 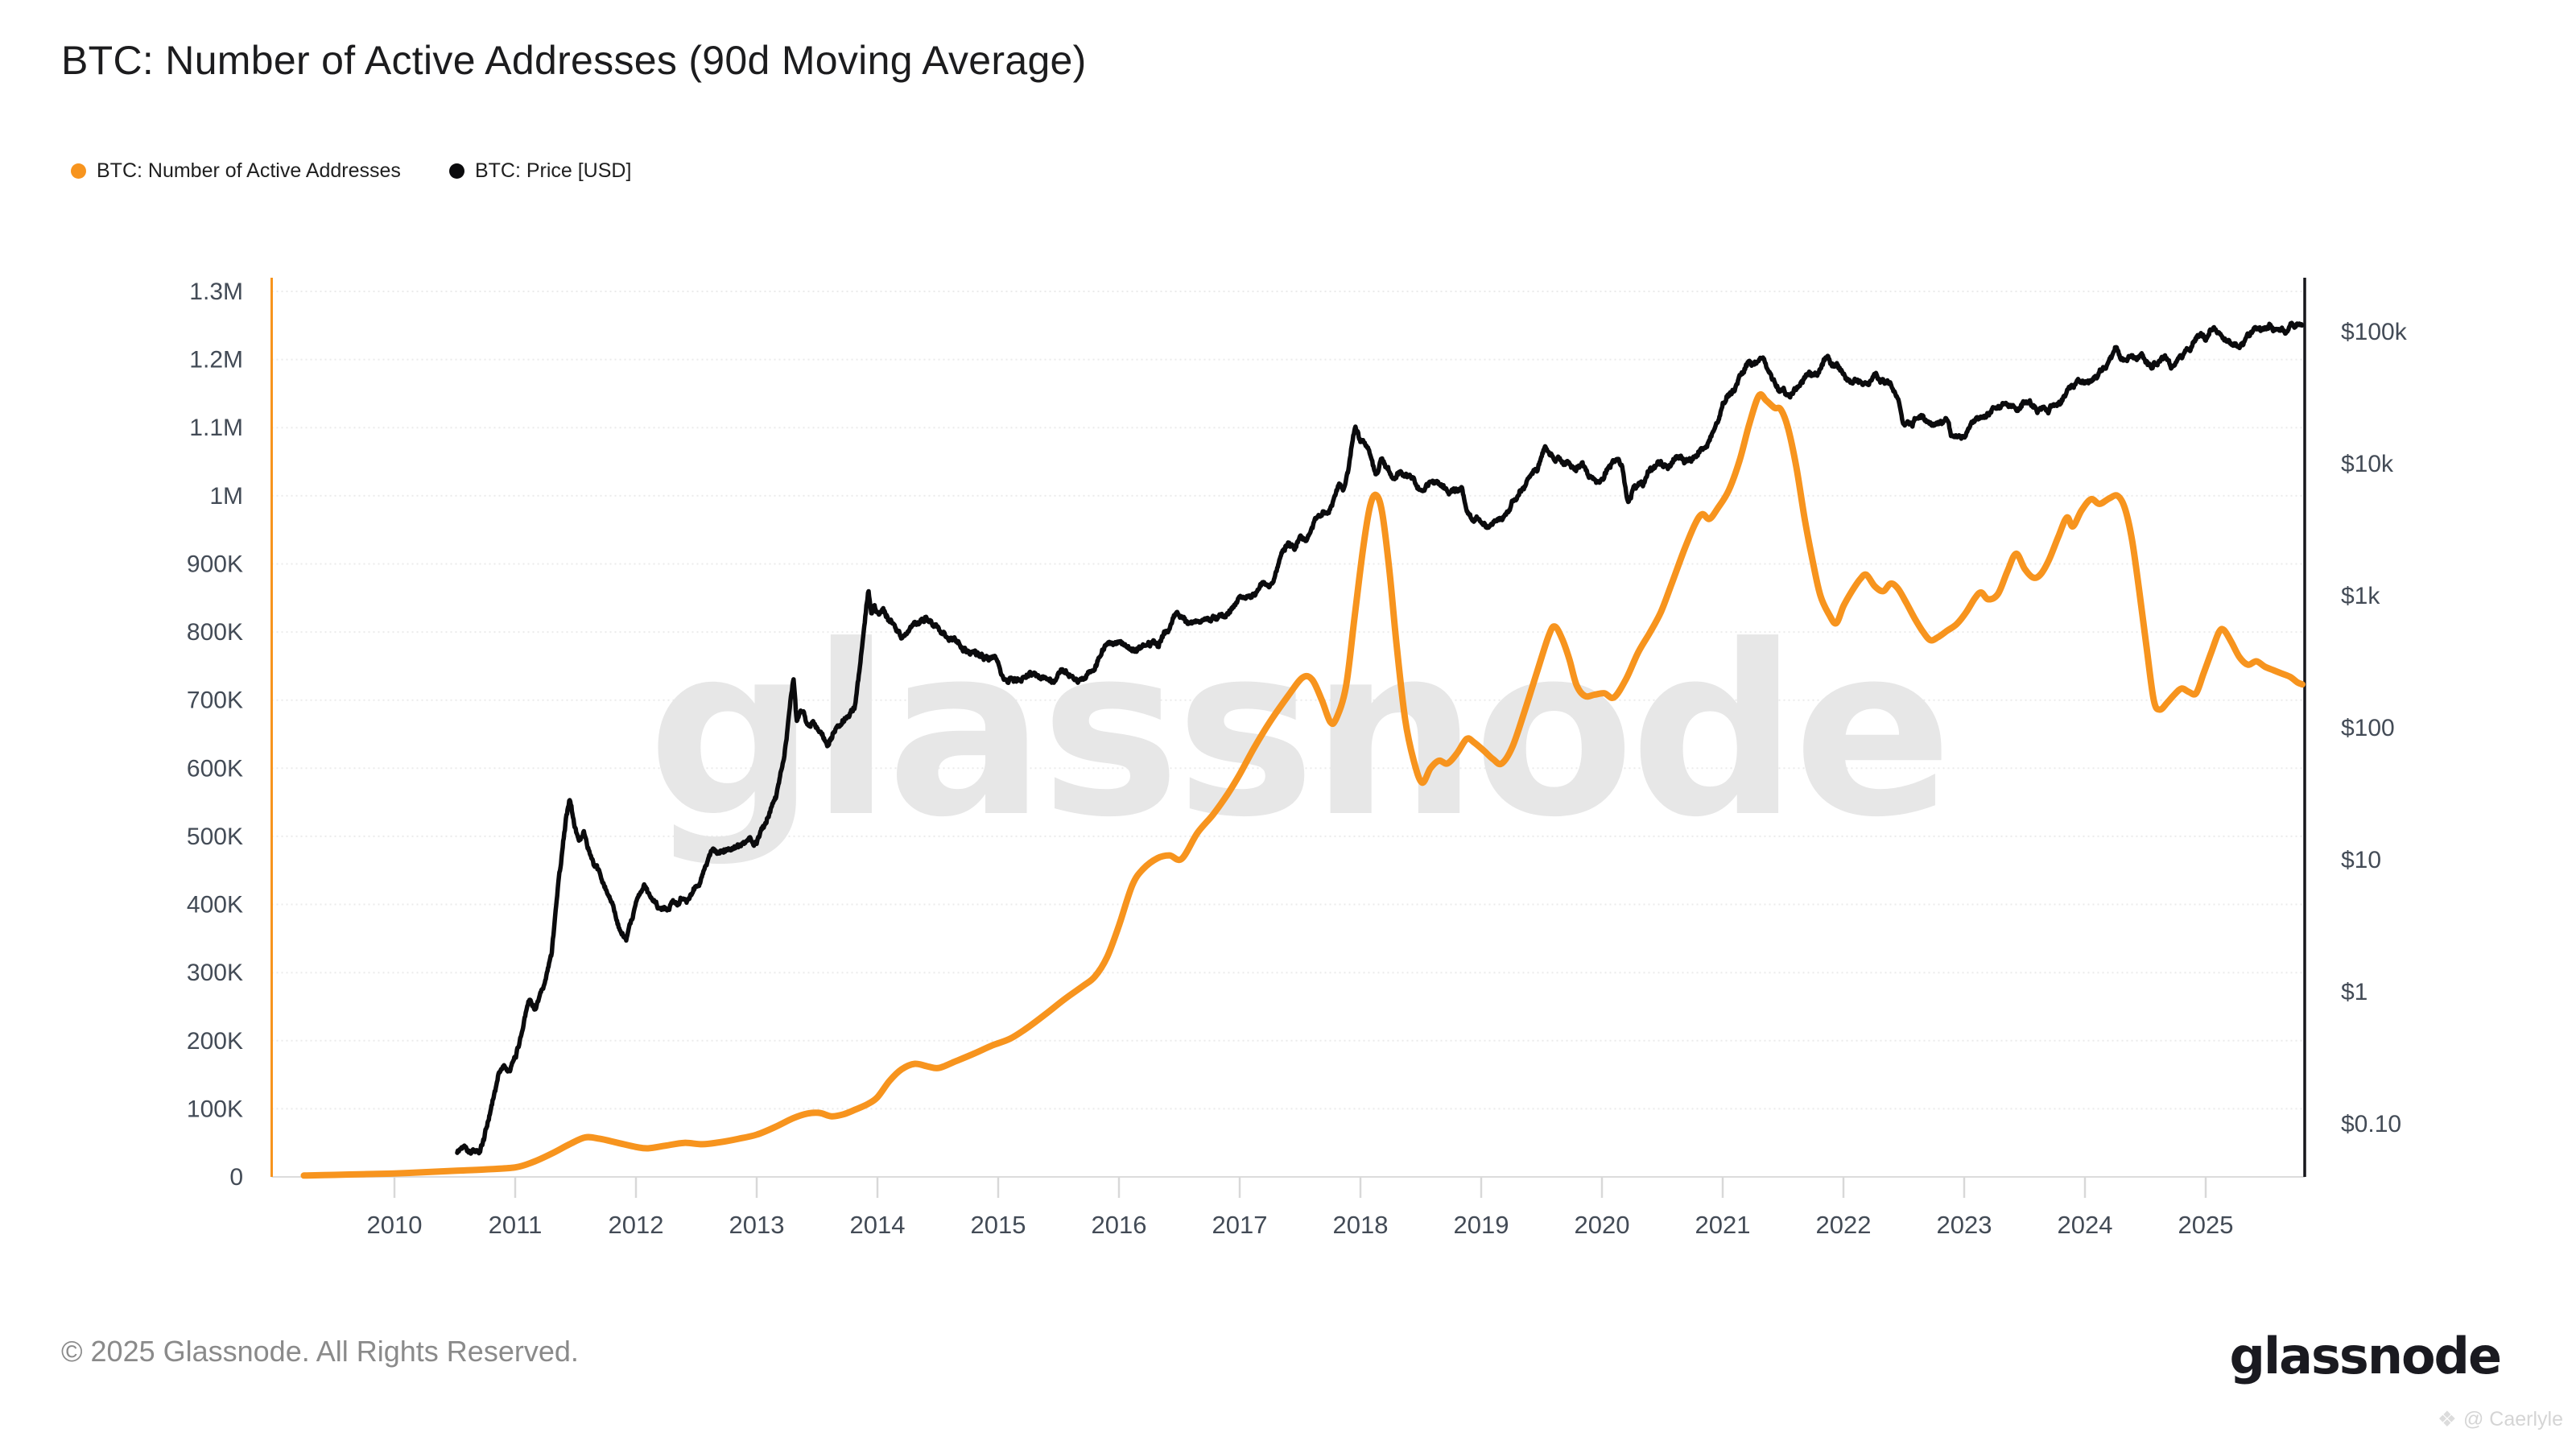 What do you see at coordinates (215, 1041) in the screenshot?
I see `y-left-tick-label: 200K` at bounding box center [215, 1041].